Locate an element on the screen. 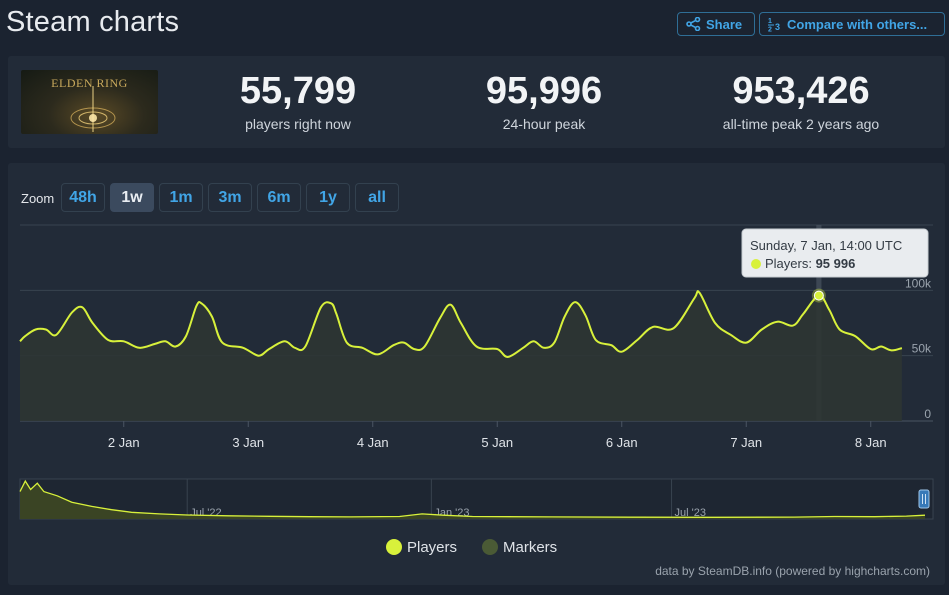 This screenshot has width=949, height=595. zoom-3m-button: 3m is located at coordinates (230, 197).